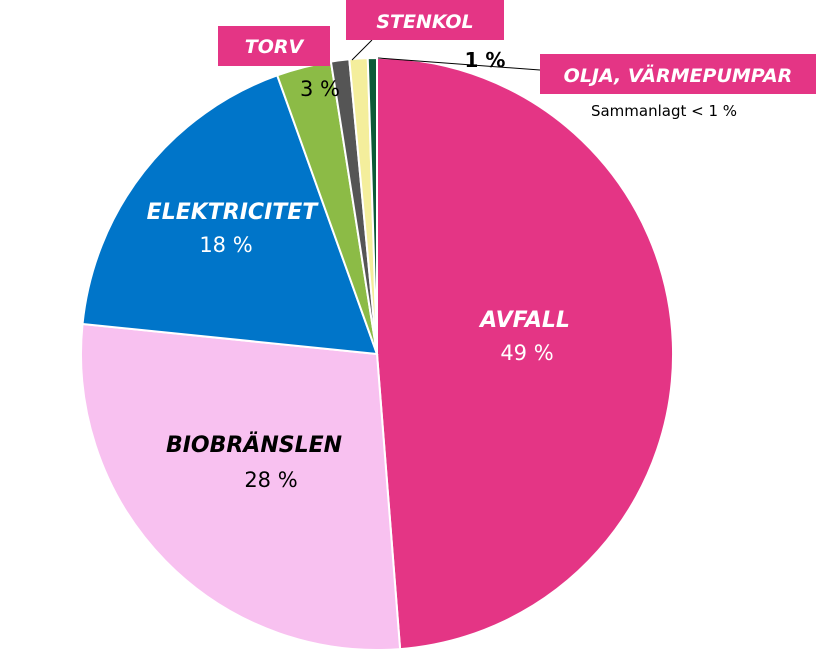 This screenshot has width=824, height=661. I want to click on slice-value-torv: 3 %, so click(320, 89).